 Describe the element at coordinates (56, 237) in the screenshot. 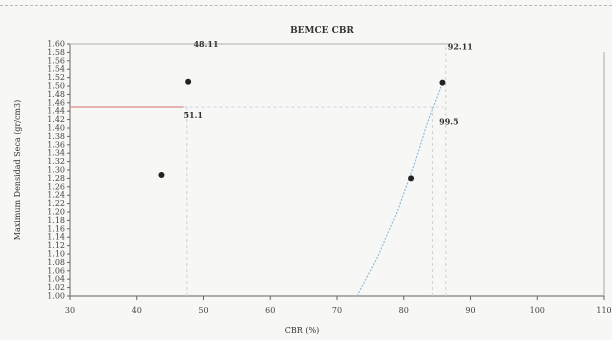

I see `y-tick-label: 1.14` at that location.